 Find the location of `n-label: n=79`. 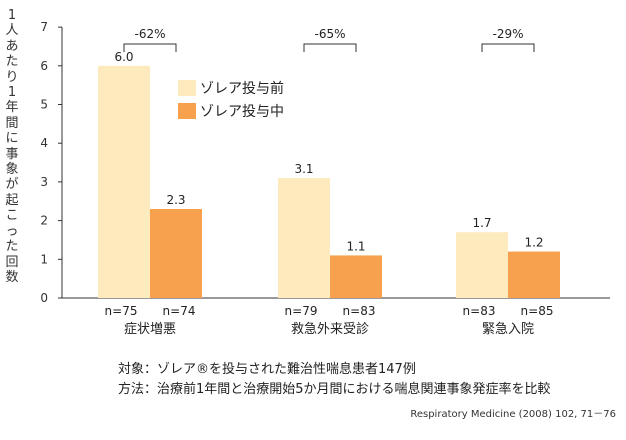

n-label: n=79 is located at coordinates (301, 311).